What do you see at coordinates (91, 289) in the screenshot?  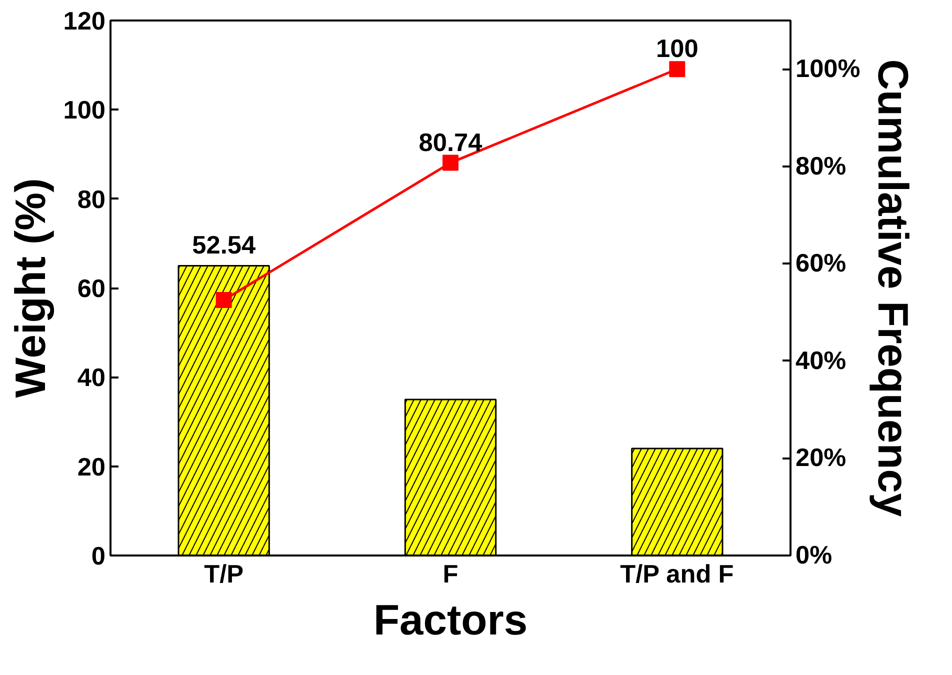 I see `y-tick-label: 60` at bounding box center [91, 289].